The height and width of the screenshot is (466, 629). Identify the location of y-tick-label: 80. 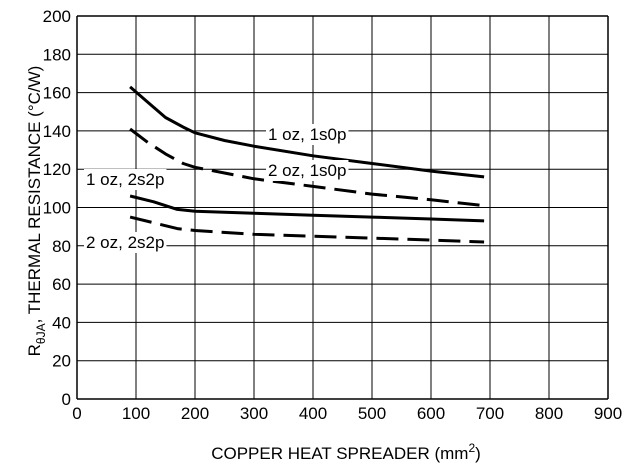
(61, 246).